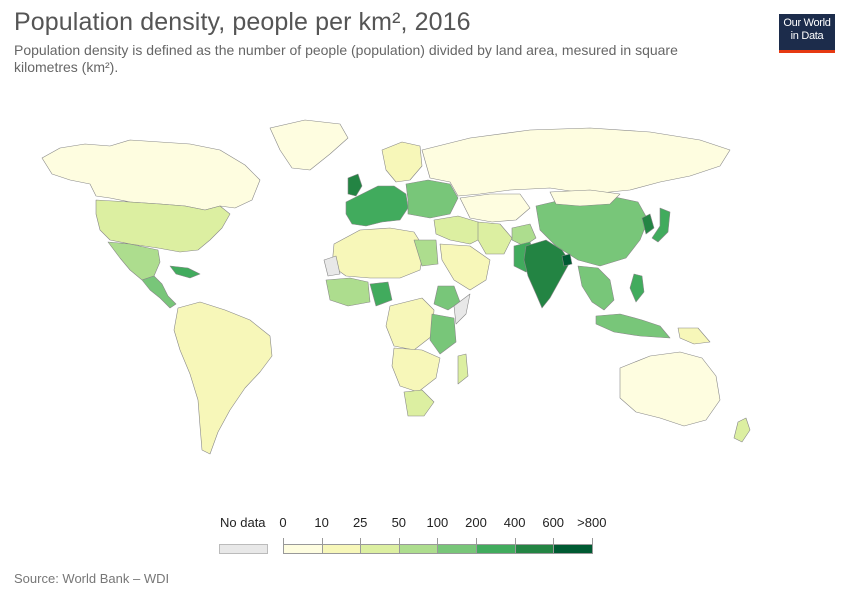  What do you see at coordinates (462, 309) in the screenshot?
I see `region-somalia` at bounding box center [462, 309].